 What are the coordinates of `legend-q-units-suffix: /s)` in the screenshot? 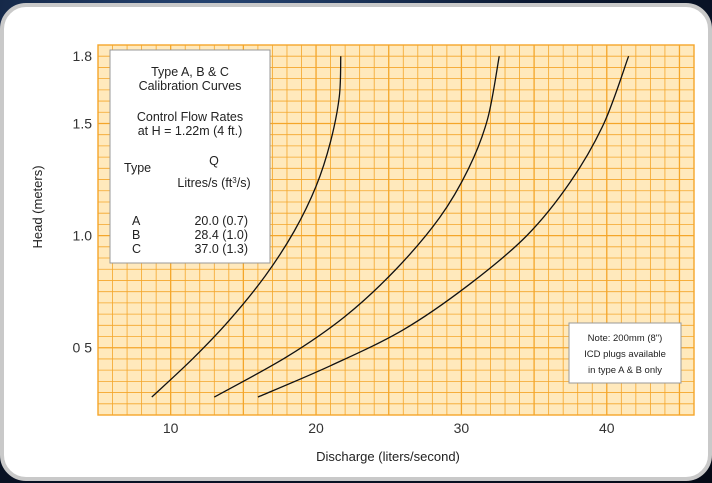 It's located at (244, 183).